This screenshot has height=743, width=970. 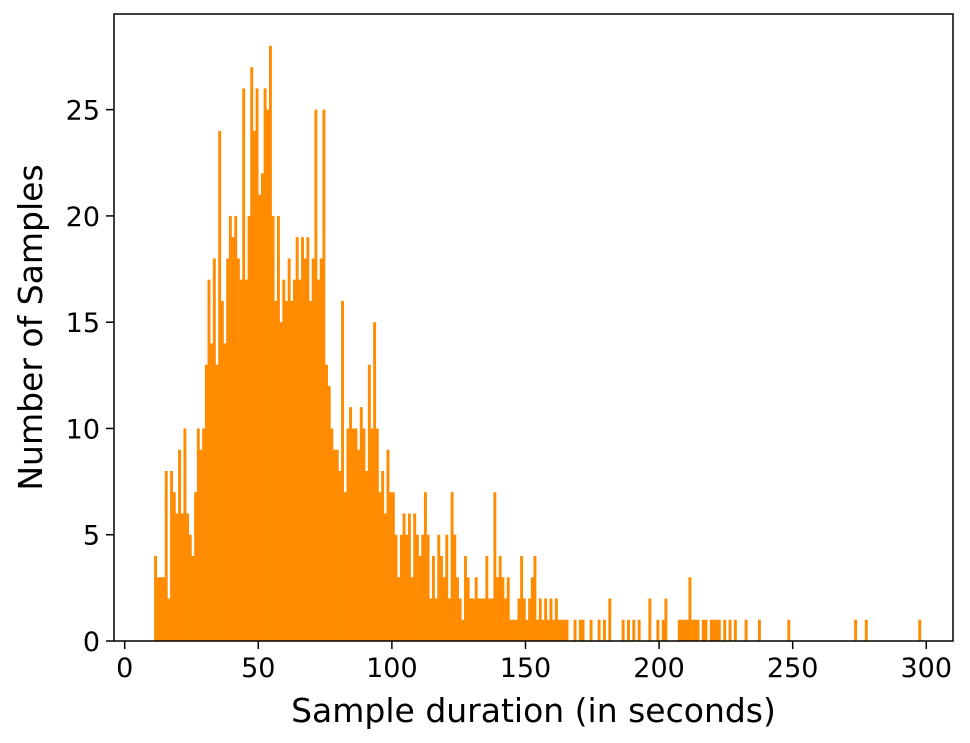 What do you see at coordinates (91, 642) in the screenshot?
I see `y-tick-label: 0` at bounding box center [91, 642].